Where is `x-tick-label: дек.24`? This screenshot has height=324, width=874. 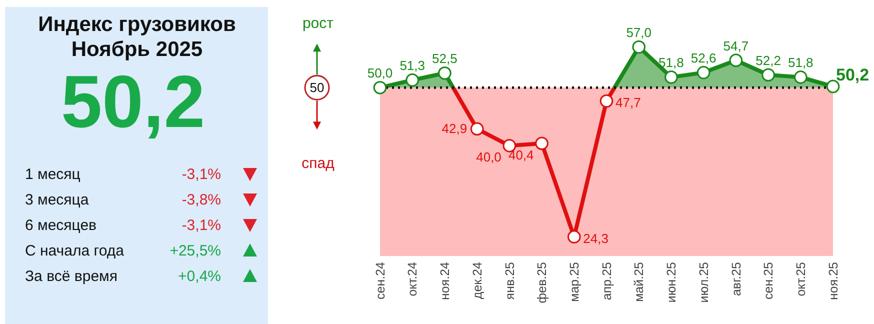 x-tick-label: дек.24 is located at coordinates (477, 281).